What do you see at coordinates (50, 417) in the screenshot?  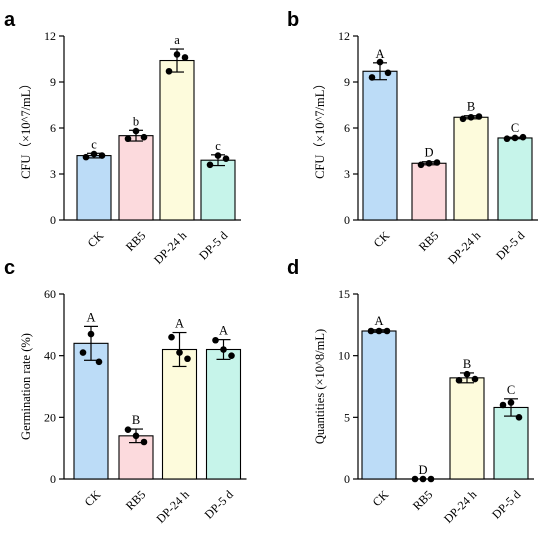 I see `y-tick-label: 20` at bounding box center [50, 417].